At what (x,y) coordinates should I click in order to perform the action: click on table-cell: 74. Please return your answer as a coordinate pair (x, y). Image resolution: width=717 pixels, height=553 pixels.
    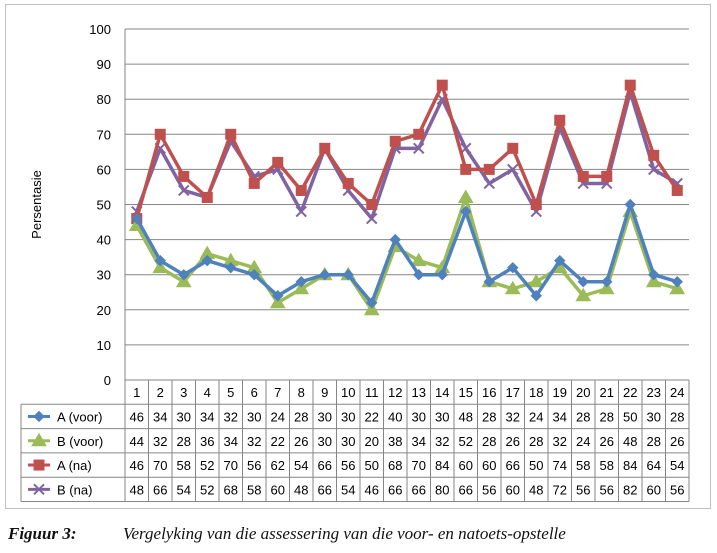
    Looking at the image, I should click on (560, 465).